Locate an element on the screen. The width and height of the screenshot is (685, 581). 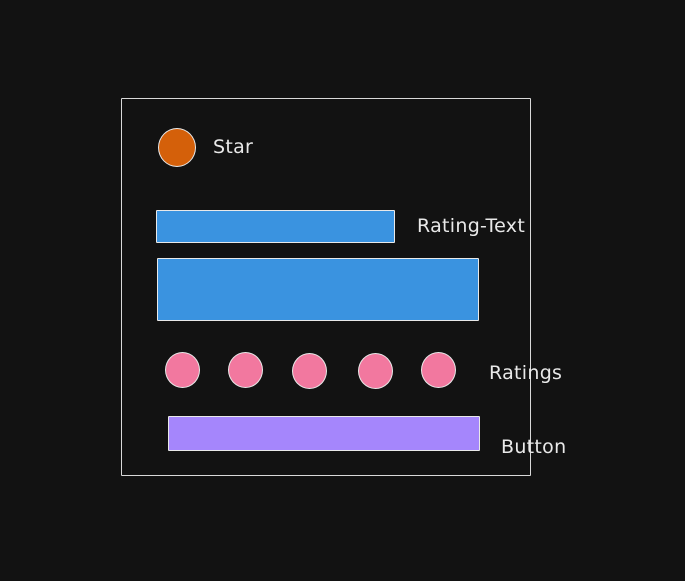
button-bar is located at coordinates (324, 433).